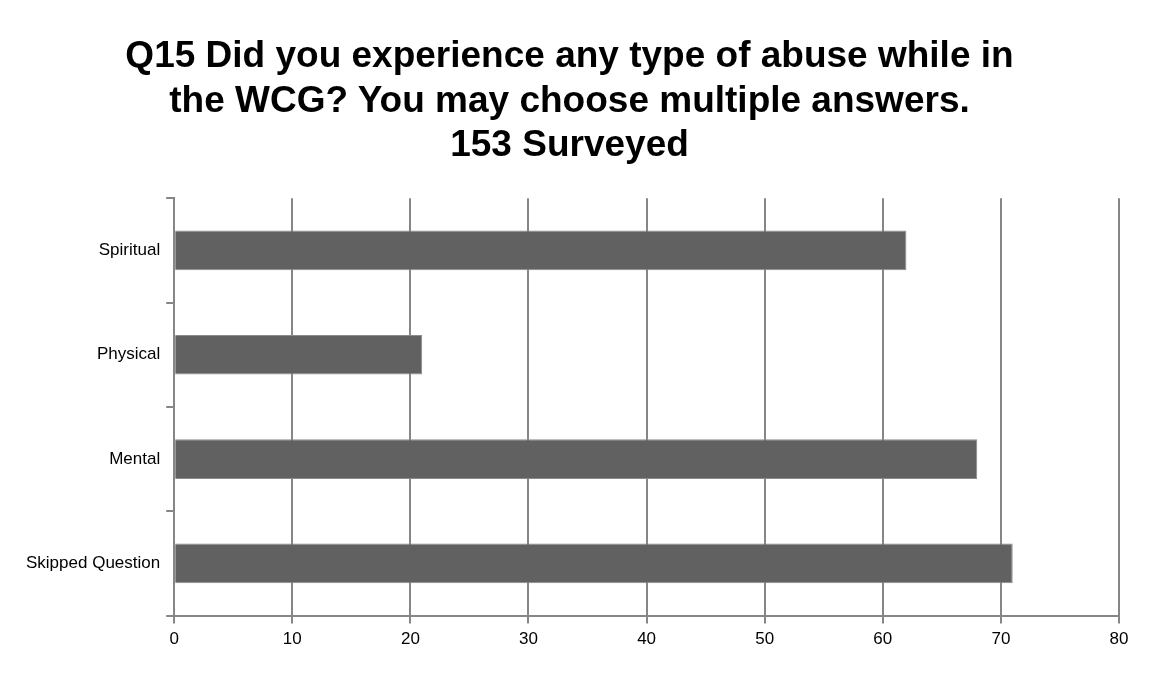  I want to click on x-tick-label: 30, so click(528, 639).